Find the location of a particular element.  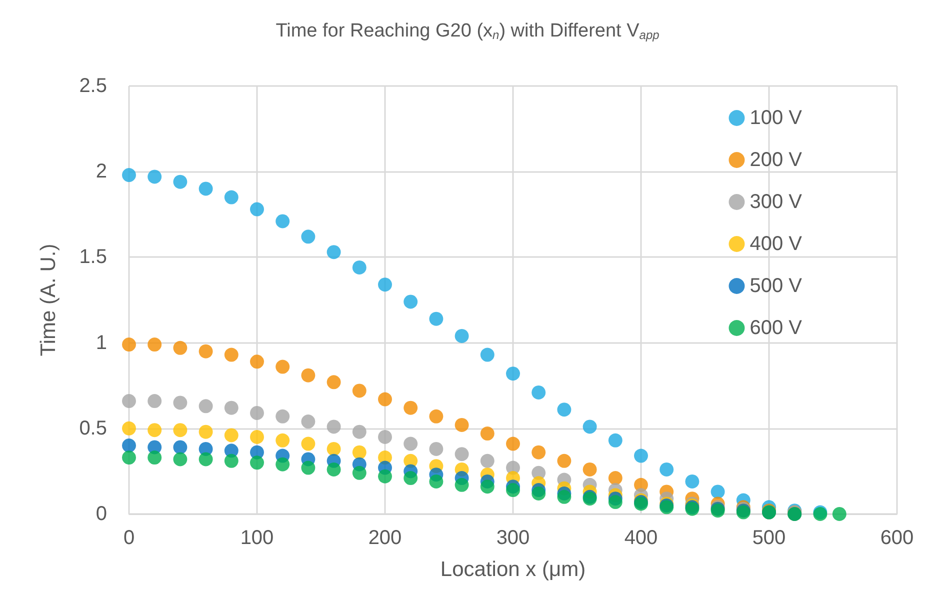

x-tick-label: 600 is located at coordinates (897, 538).